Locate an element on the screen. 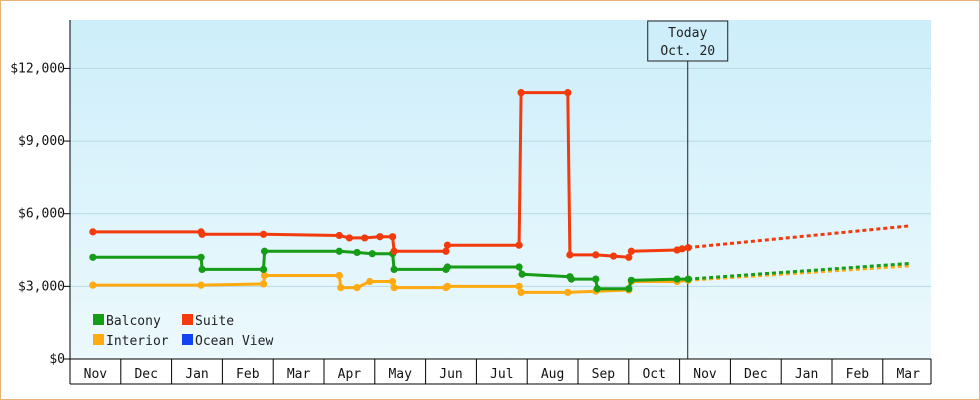 The image size is (980, 400). legend-label-balcony: Balcony is located at coordinates (133, 321).